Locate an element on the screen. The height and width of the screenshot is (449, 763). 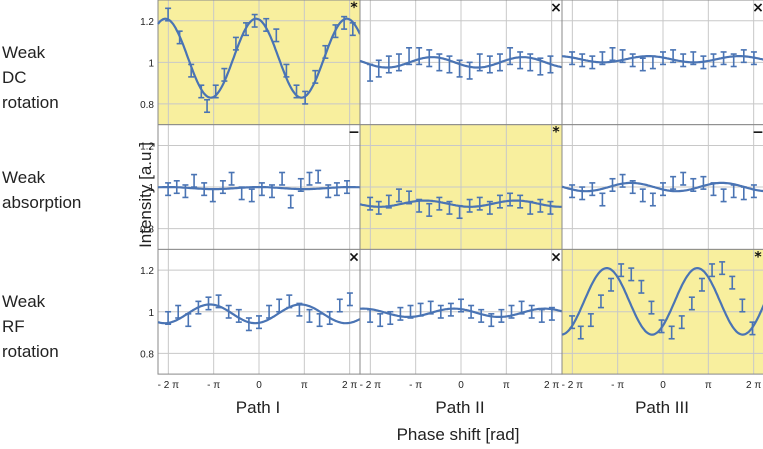
panel-r0-c0: 0.8 1 1.2 * is located at coordinates (250, 63).